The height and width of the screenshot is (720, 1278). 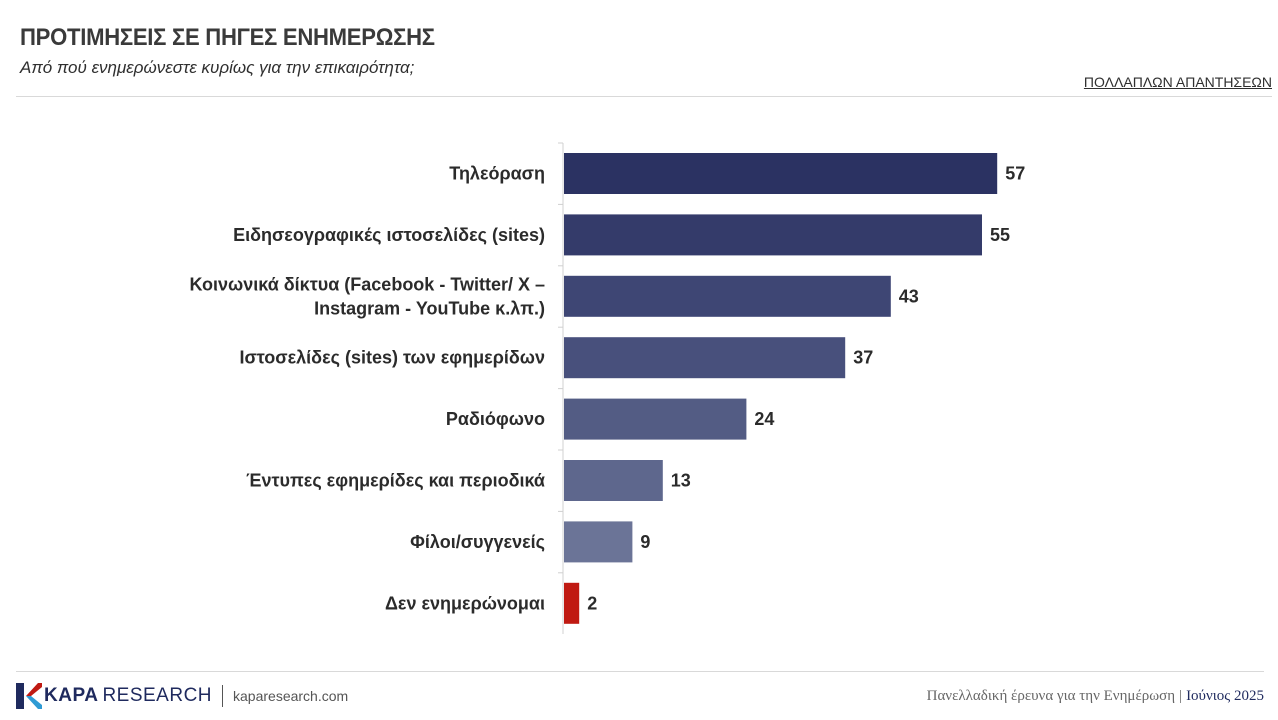 What do you see at coordinates (71, 695) in the screenshot?
I see `brand-name-bold: KAPA` at bounding box center [71, 695].